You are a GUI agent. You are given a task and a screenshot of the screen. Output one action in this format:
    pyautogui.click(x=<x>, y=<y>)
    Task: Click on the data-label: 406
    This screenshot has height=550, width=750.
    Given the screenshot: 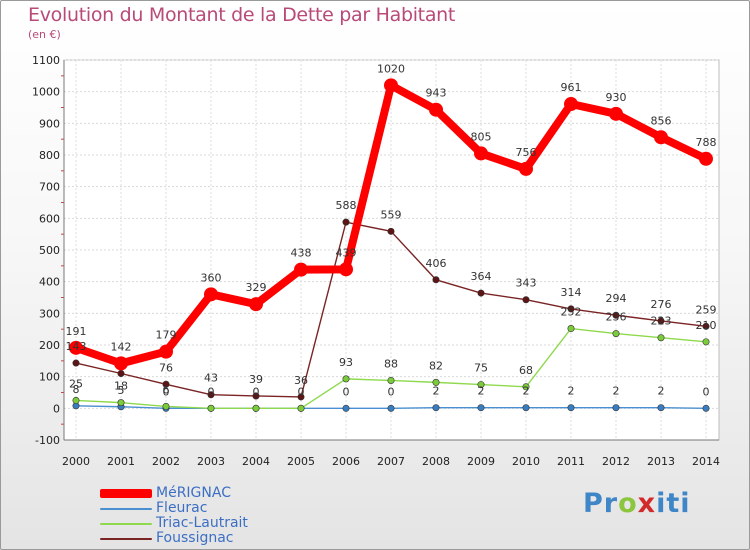 What is the action you would take?
    pyautogui.click(x=436, y=263)
    